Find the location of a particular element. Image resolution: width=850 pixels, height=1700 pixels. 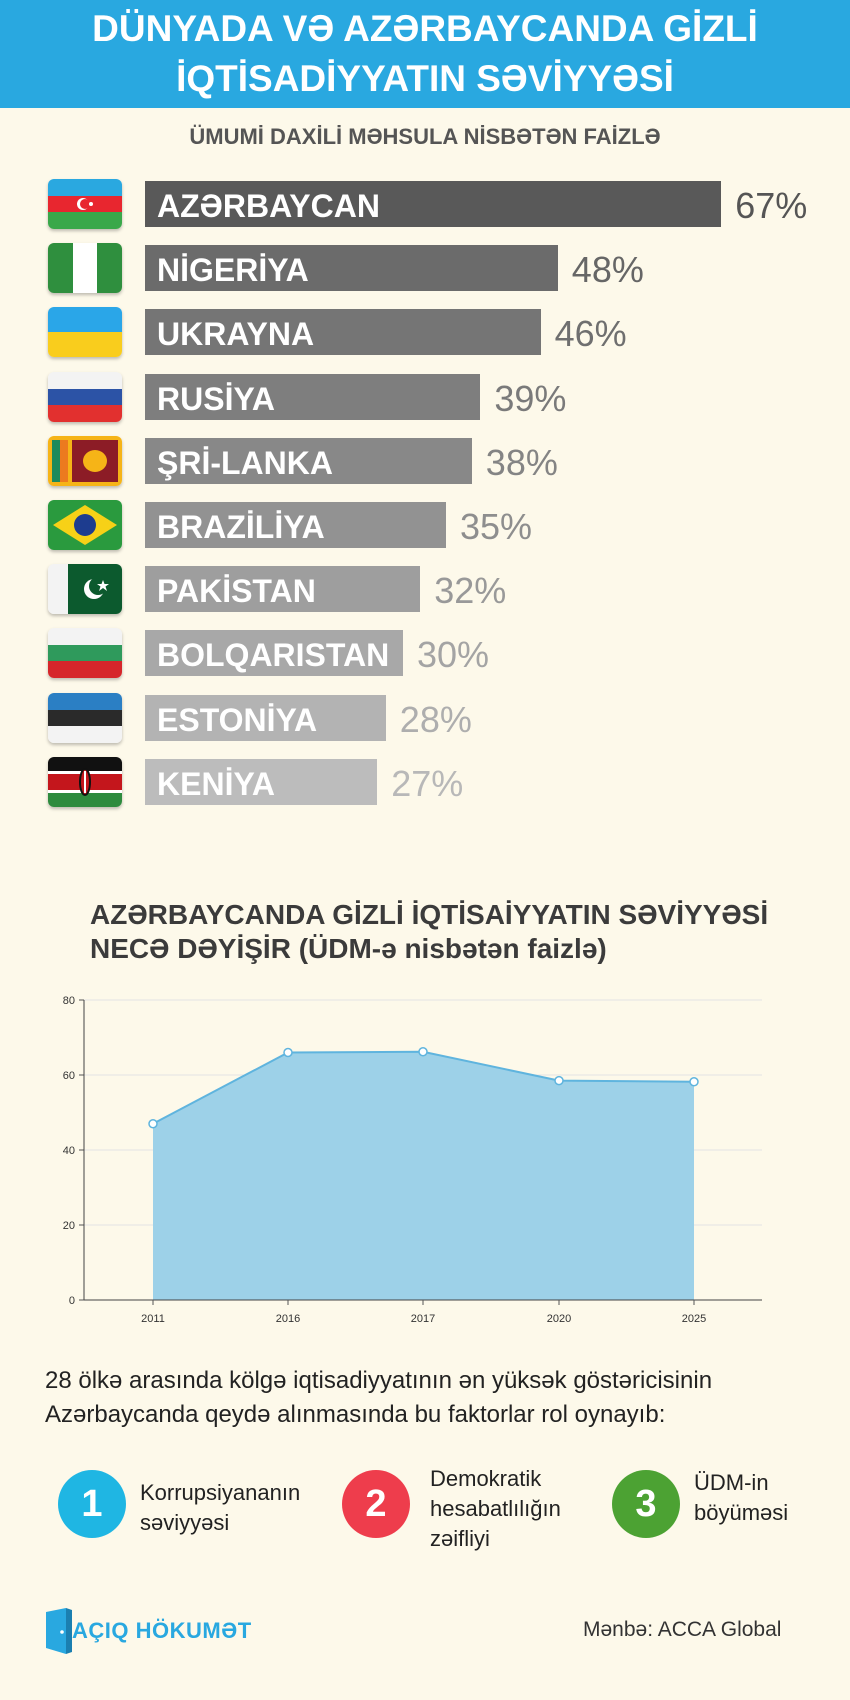

bar-category-label: KENİYA is located at coordinates (216, 783).